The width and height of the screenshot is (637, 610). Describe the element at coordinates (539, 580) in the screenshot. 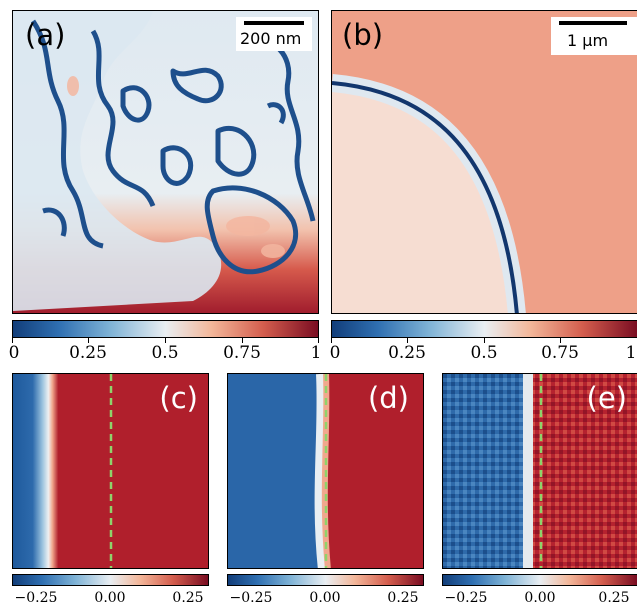

I see `colorbar-bottom-e` at that location.